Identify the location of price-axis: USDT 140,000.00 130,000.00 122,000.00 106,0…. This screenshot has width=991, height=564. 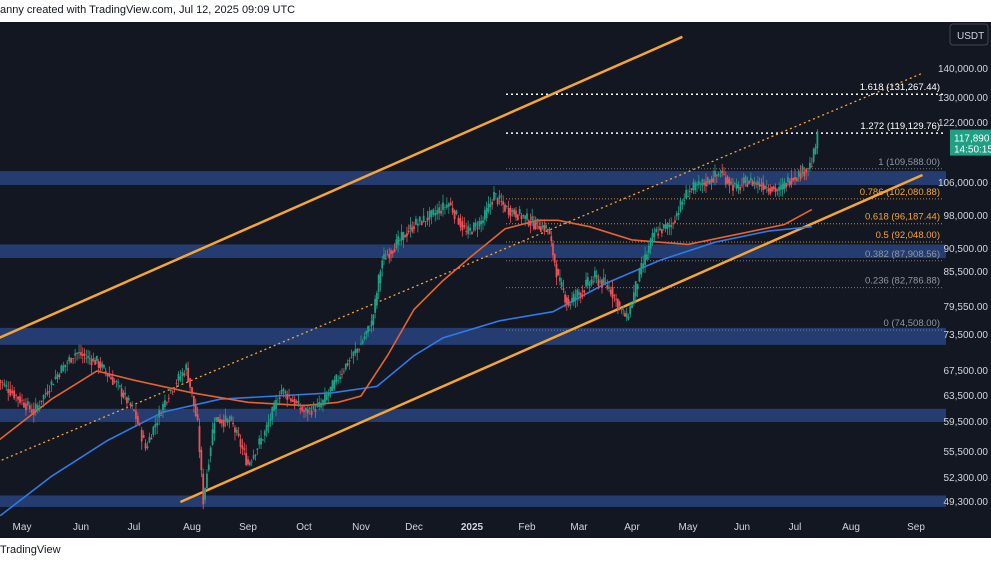
(964, 280).